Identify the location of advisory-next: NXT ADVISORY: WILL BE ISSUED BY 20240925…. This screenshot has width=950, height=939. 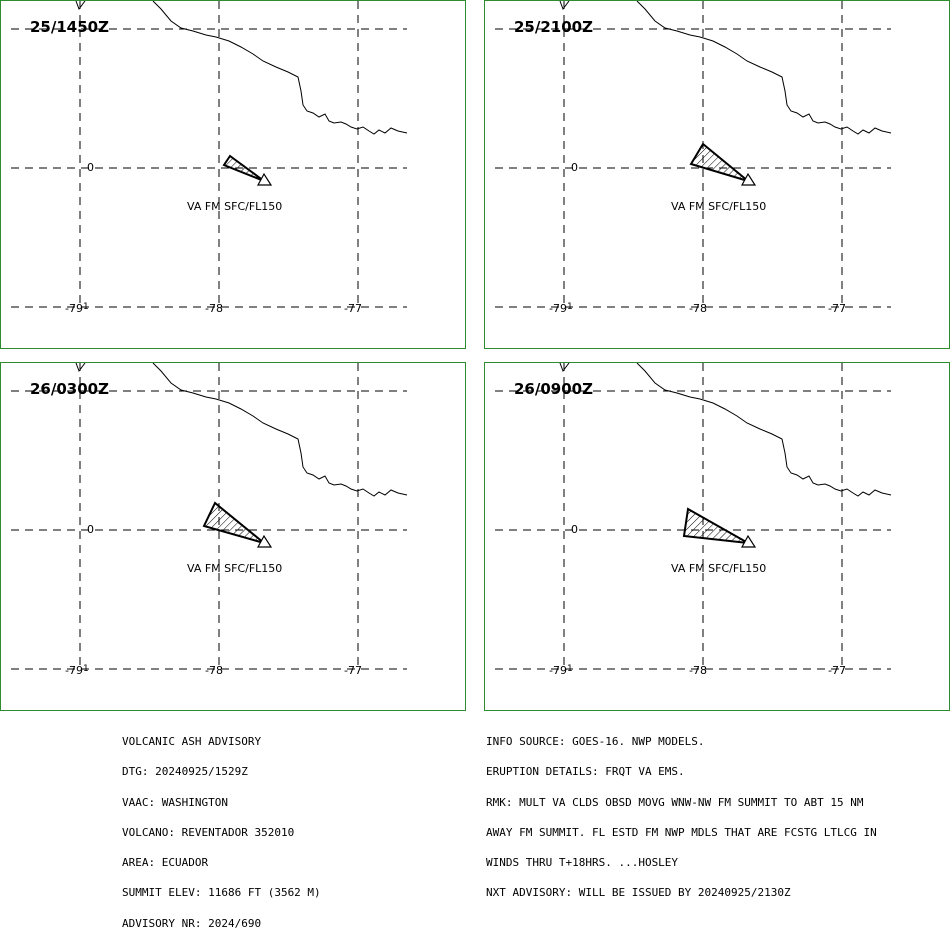
(638, 893).